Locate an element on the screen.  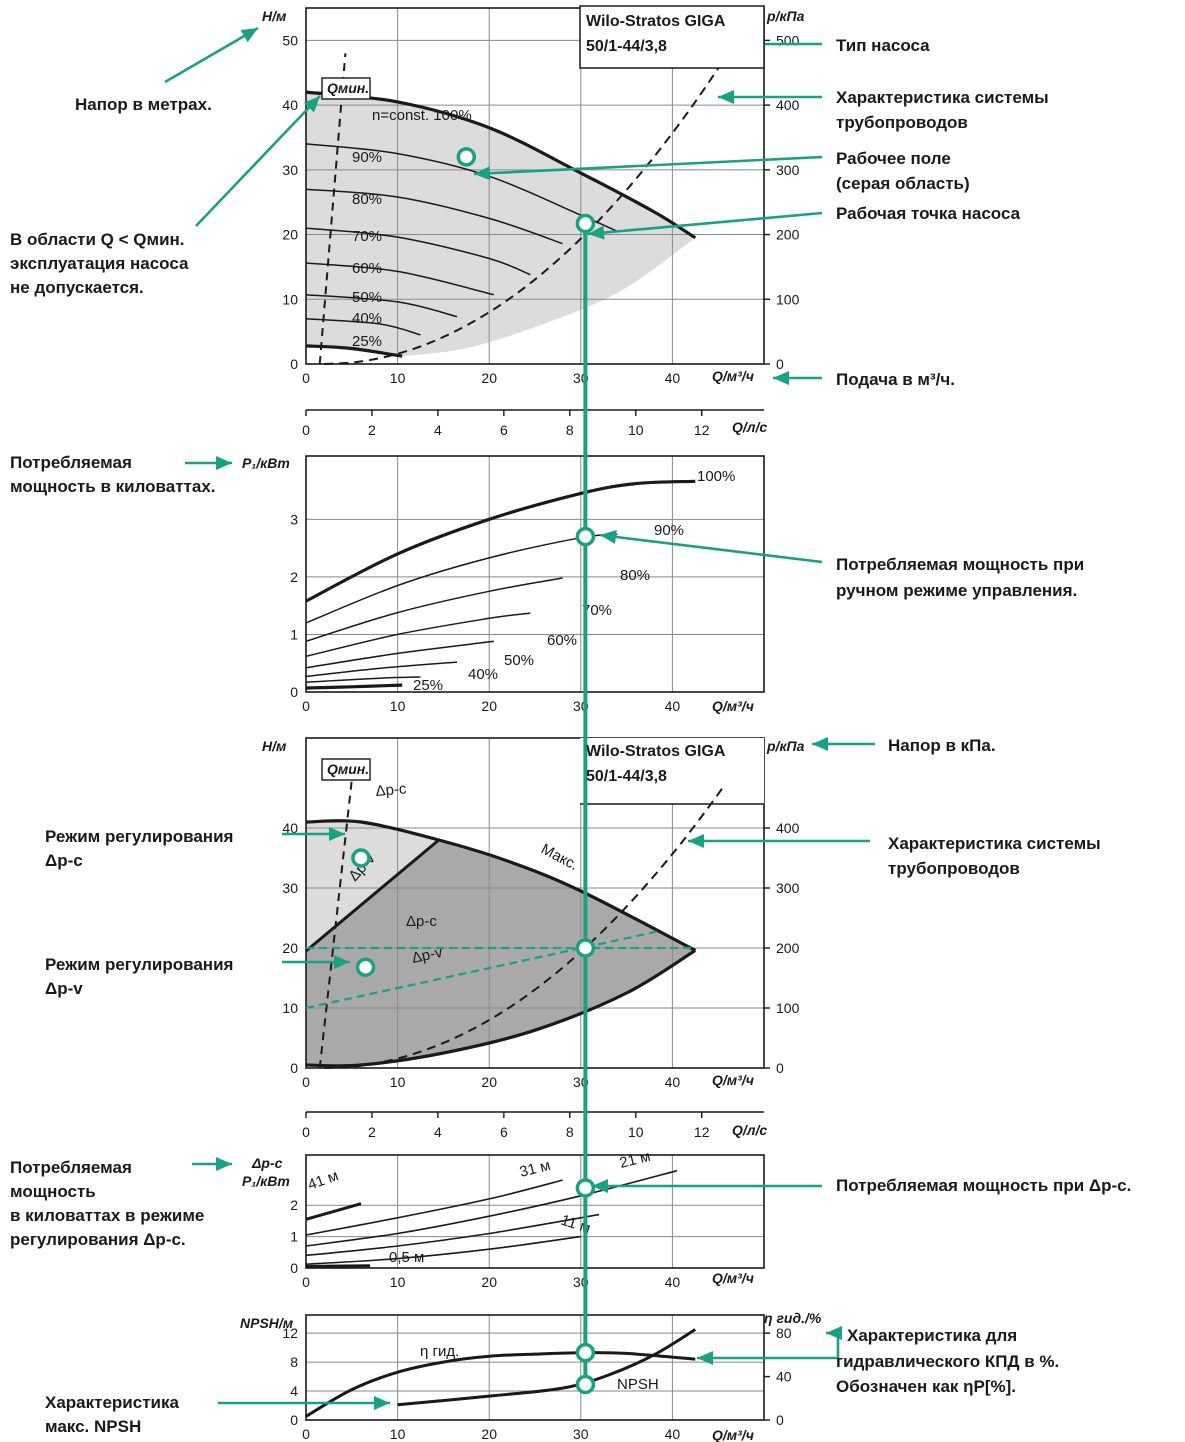
dpv-setpoint-line is located at coordinates (482, 970).